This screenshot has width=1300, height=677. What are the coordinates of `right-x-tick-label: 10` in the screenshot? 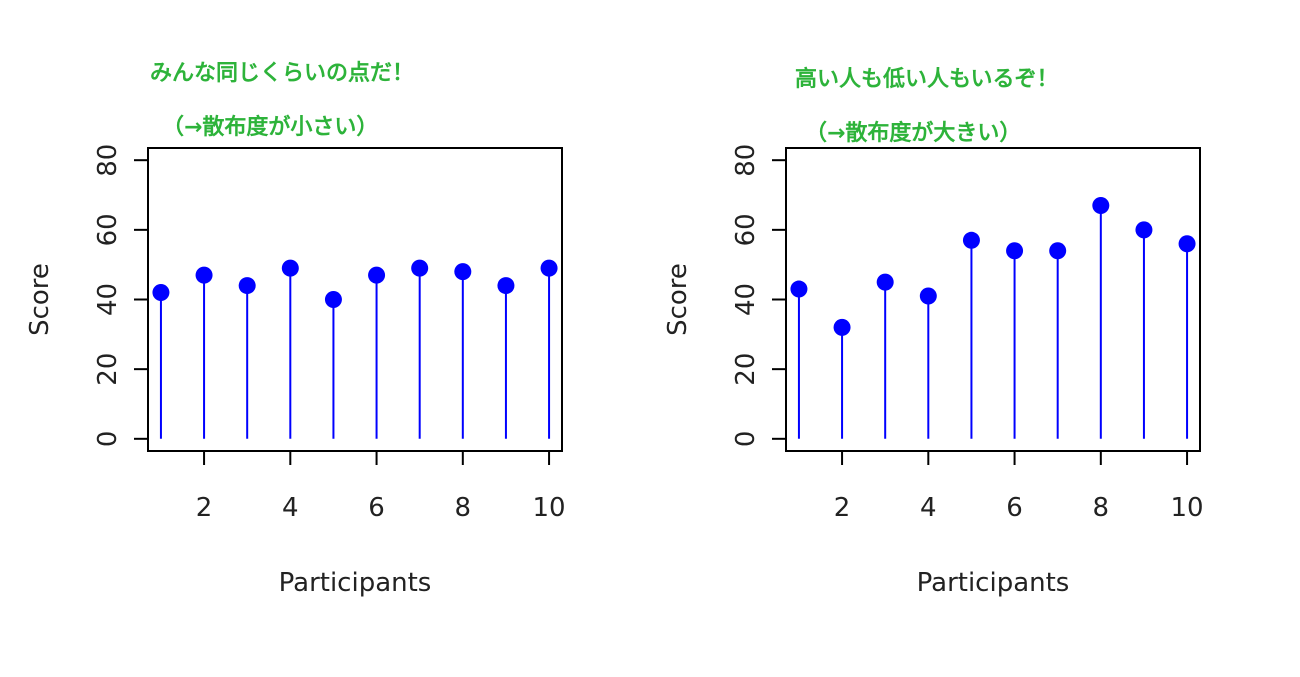 It's located at (1187, 508).